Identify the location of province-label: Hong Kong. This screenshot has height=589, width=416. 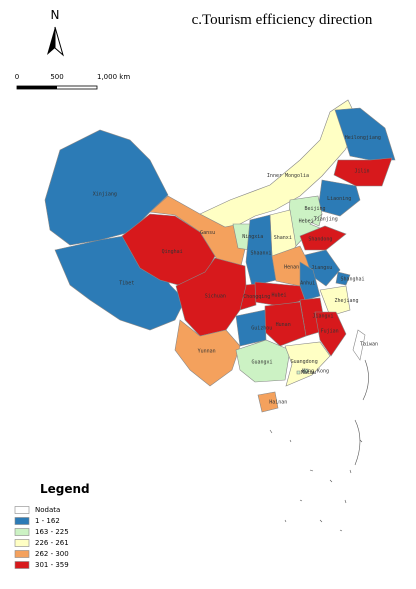
(315, 372).